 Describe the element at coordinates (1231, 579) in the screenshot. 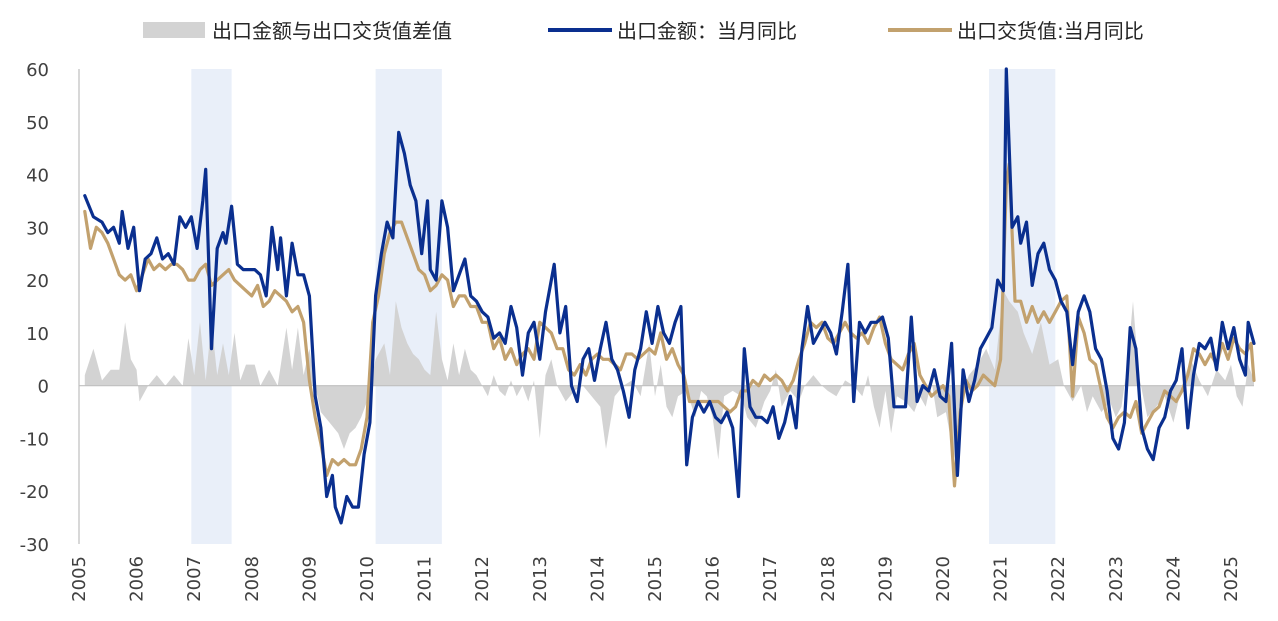

I see `x-tick-label: 2025` at that location.